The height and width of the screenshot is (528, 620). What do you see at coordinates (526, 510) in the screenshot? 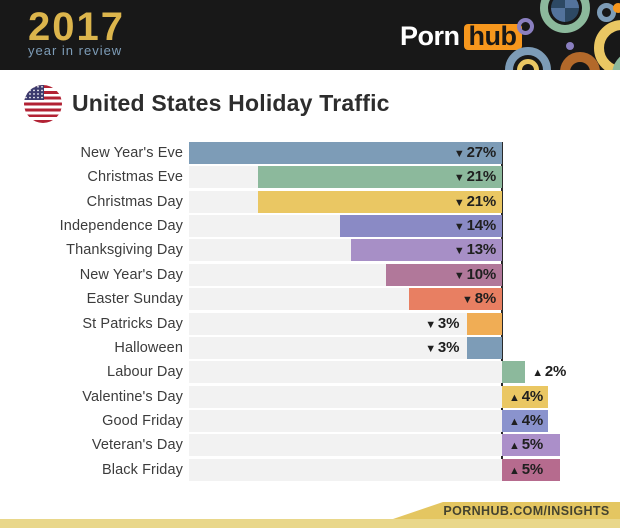
I see `footer-link-text: PORNHUB.COM/INSIGHTS` at bounding box center [526, 510].